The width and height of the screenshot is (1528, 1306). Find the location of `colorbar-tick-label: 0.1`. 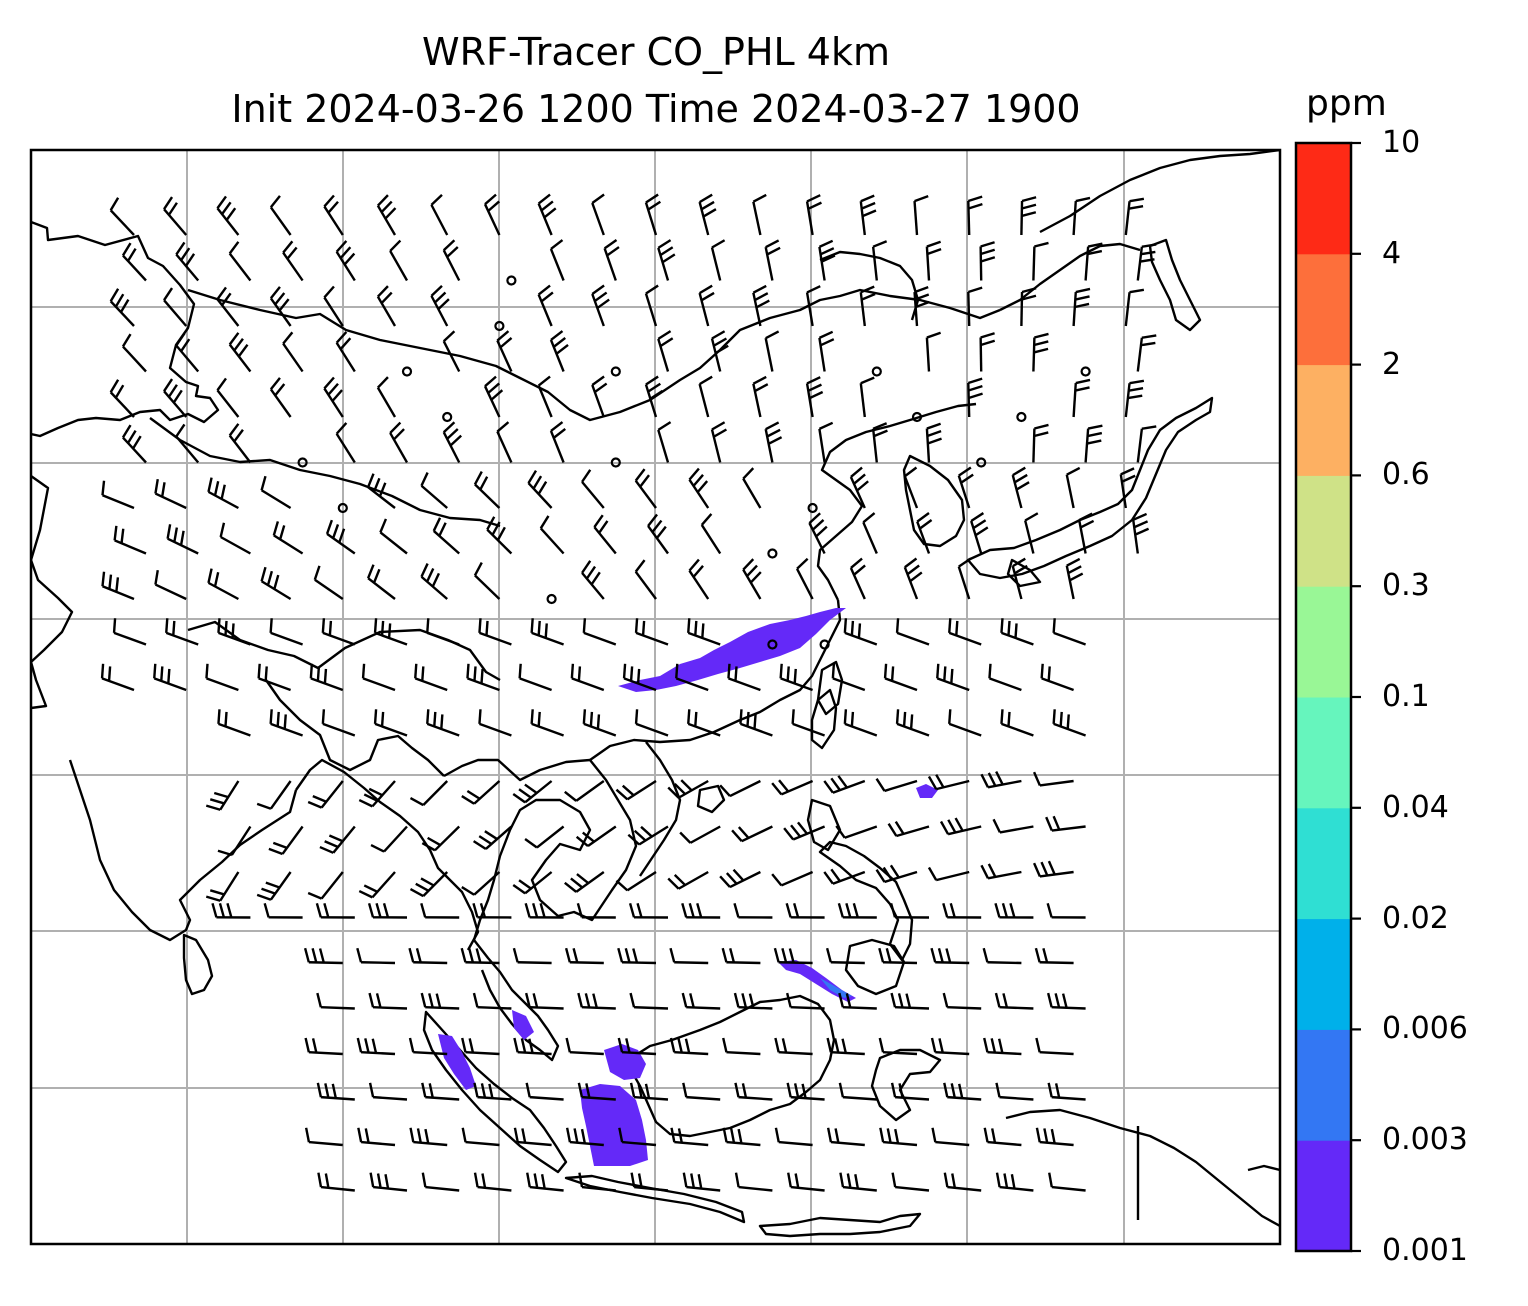

colorbar-tick-label: 0.1 is located at coordinates (1406, 696).